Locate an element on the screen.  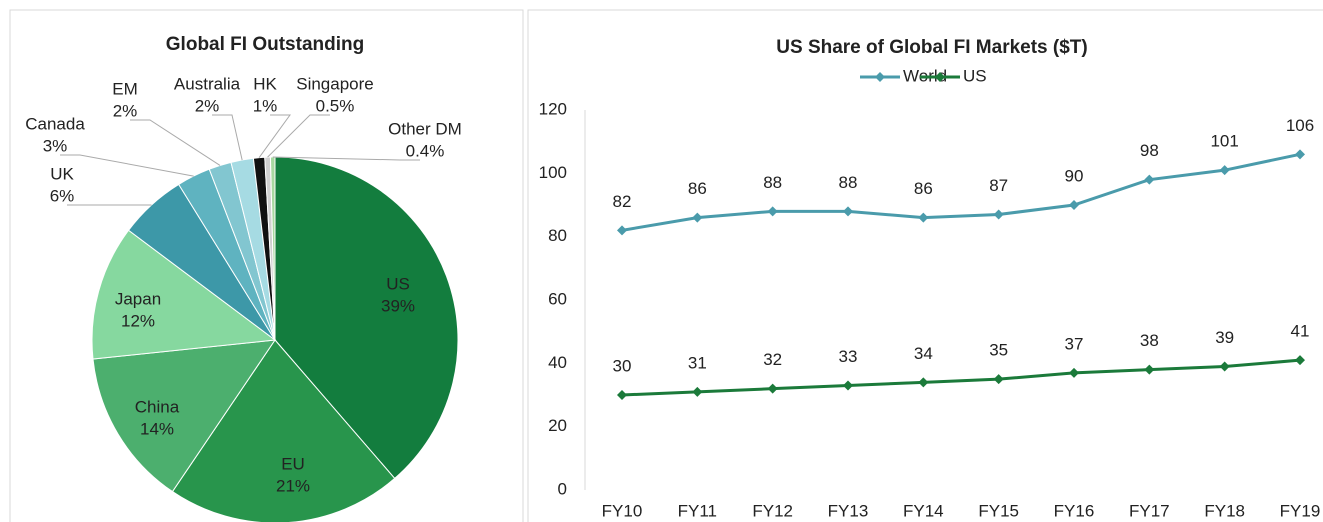
slice-value-label: 39% is located at coordinates (398, 305).